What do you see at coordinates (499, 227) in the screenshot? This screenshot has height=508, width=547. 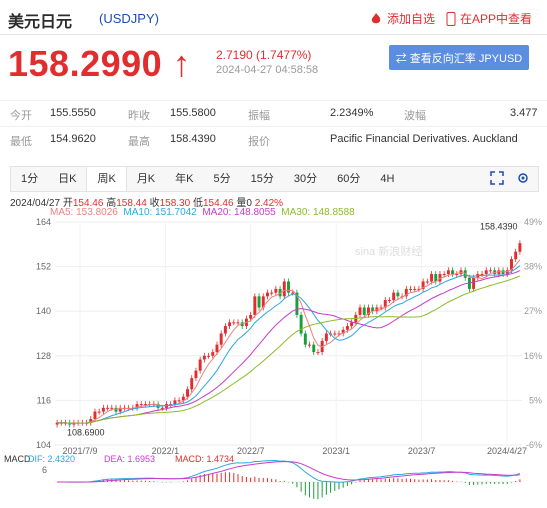 I see `high-annotation: 158.4390` at bounding box center [499, 227].